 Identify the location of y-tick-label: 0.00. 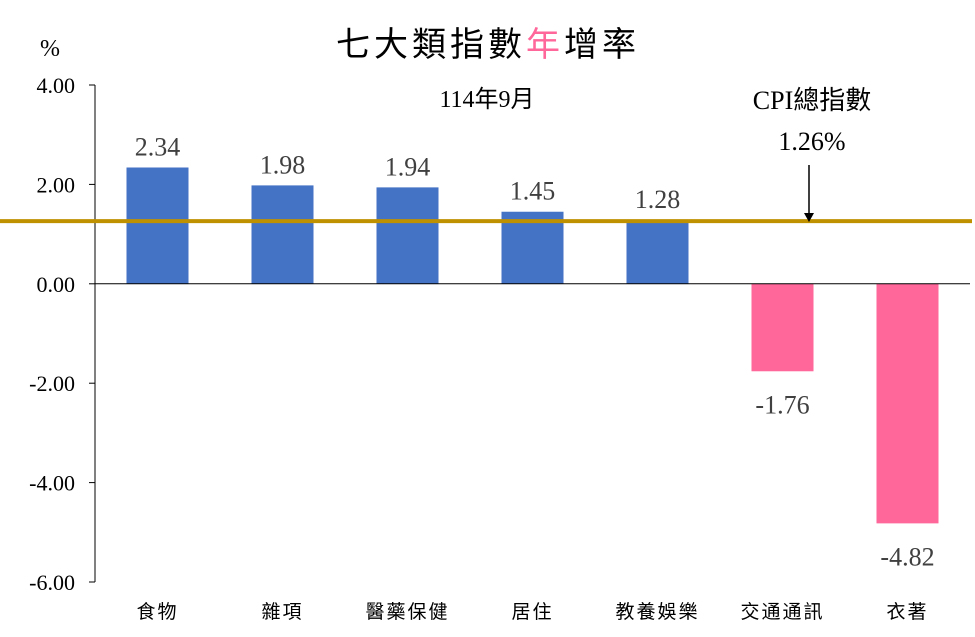
(56, 284).